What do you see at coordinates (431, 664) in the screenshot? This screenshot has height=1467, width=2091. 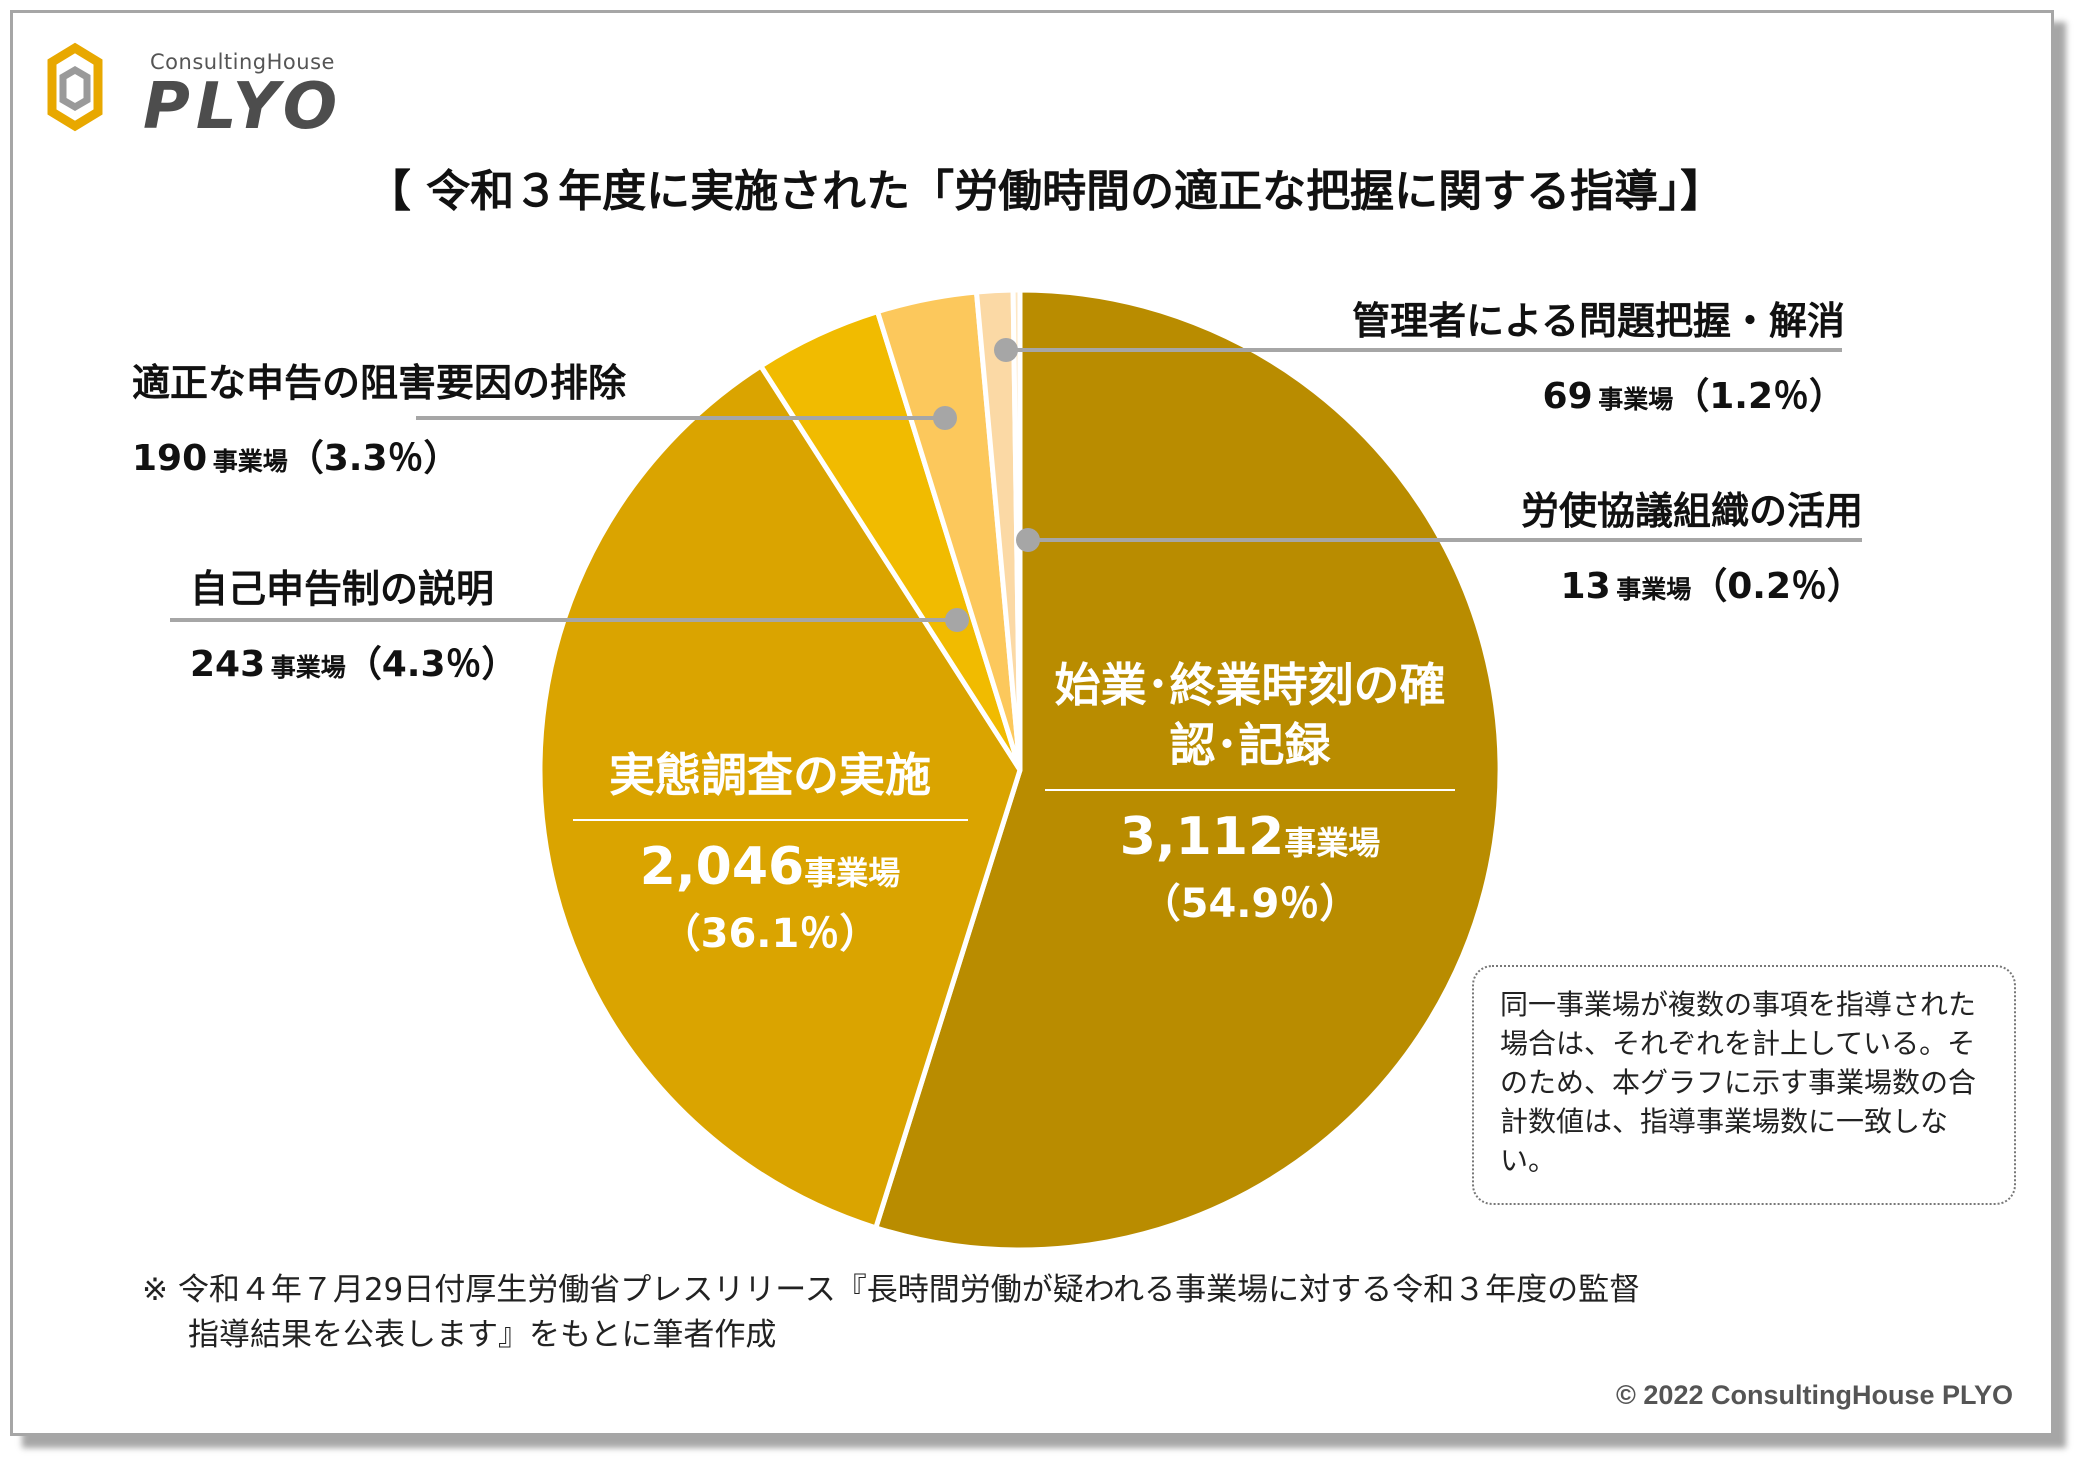 I see `slice-percent: （4.3％）` at bounding box center [431, 664].